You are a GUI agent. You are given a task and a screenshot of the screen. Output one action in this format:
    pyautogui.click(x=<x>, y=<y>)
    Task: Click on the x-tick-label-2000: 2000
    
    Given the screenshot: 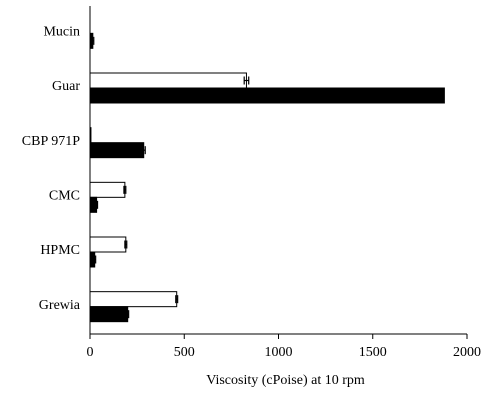 What is the action you would take?
    pyautogui.click(x=467, y=352)
    